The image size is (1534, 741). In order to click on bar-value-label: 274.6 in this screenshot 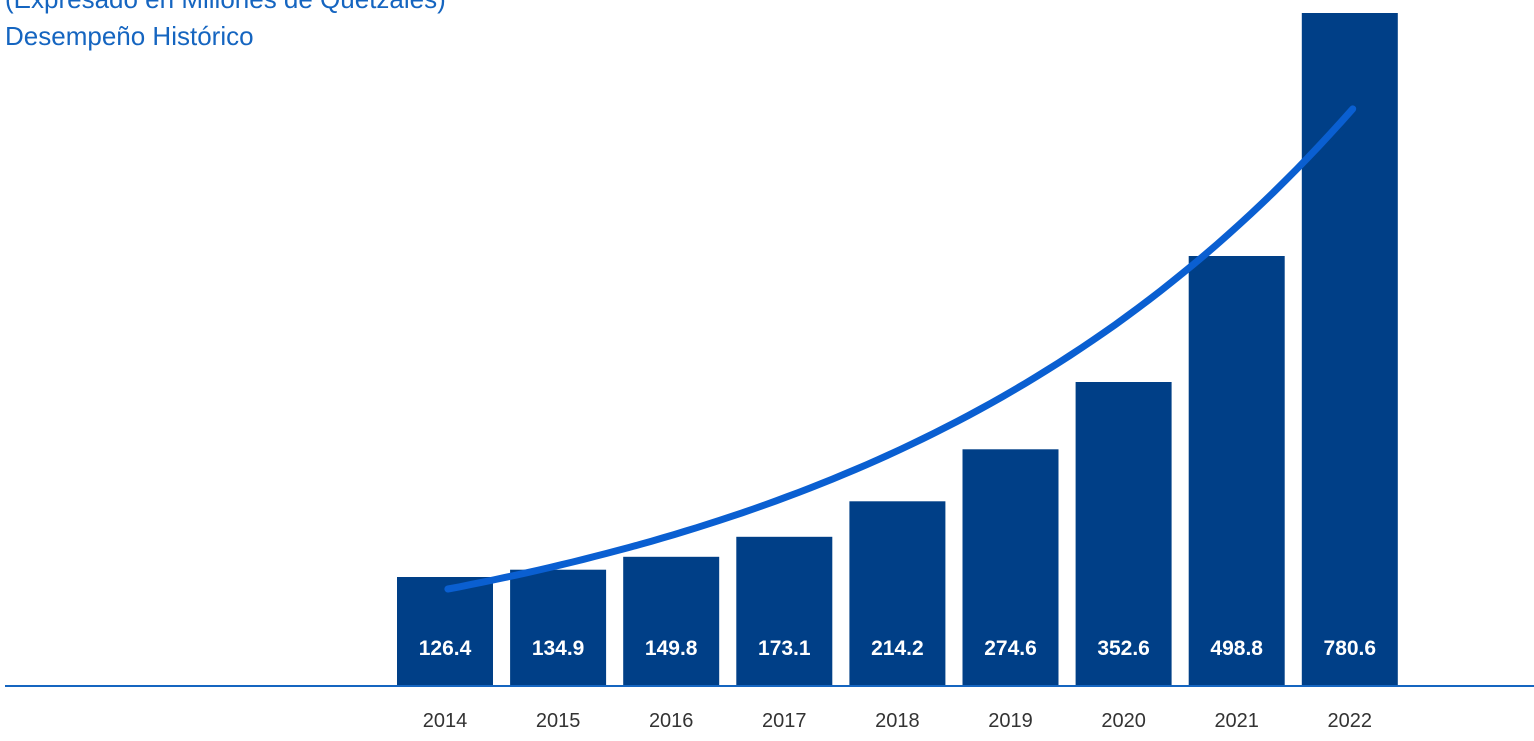, I will do `click(1010, 648)`.